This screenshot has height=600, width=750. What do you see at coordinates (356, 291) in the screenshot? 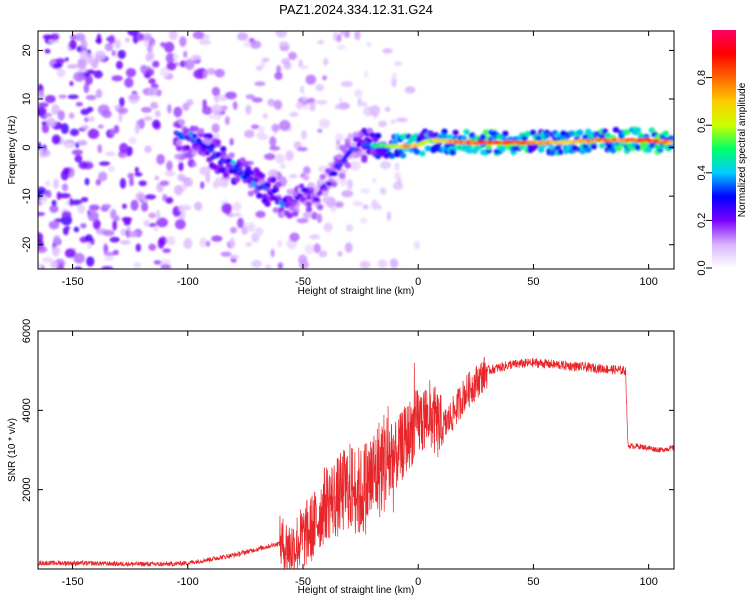
I see `spectrogram-x-axis-title: Height of straight line (km)` at bounding box center [356, 291].